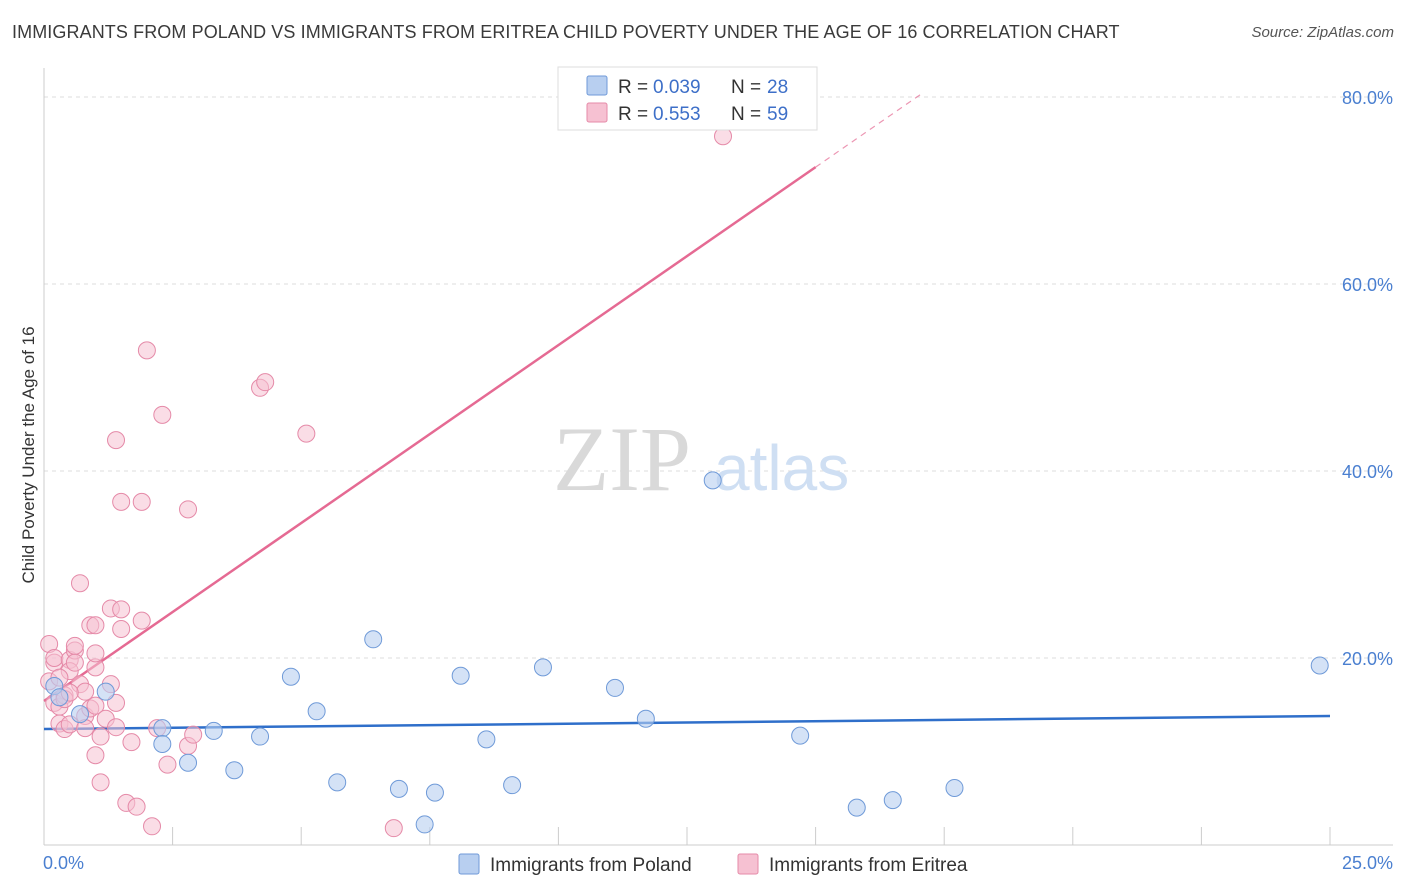  What do you see at coordinates (777, 114) in the screenshot?
I see `legend-n-value-eritrea: 59` at bounding box center [777, 114].